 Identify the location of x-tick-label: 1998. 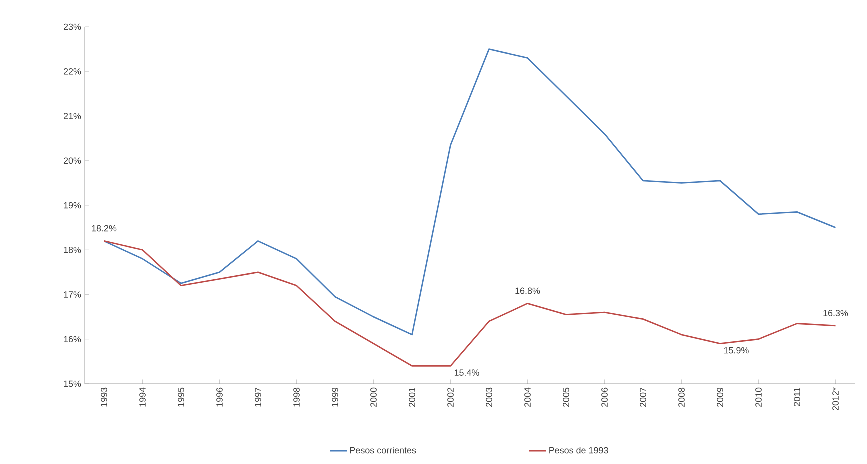
(297, 397).